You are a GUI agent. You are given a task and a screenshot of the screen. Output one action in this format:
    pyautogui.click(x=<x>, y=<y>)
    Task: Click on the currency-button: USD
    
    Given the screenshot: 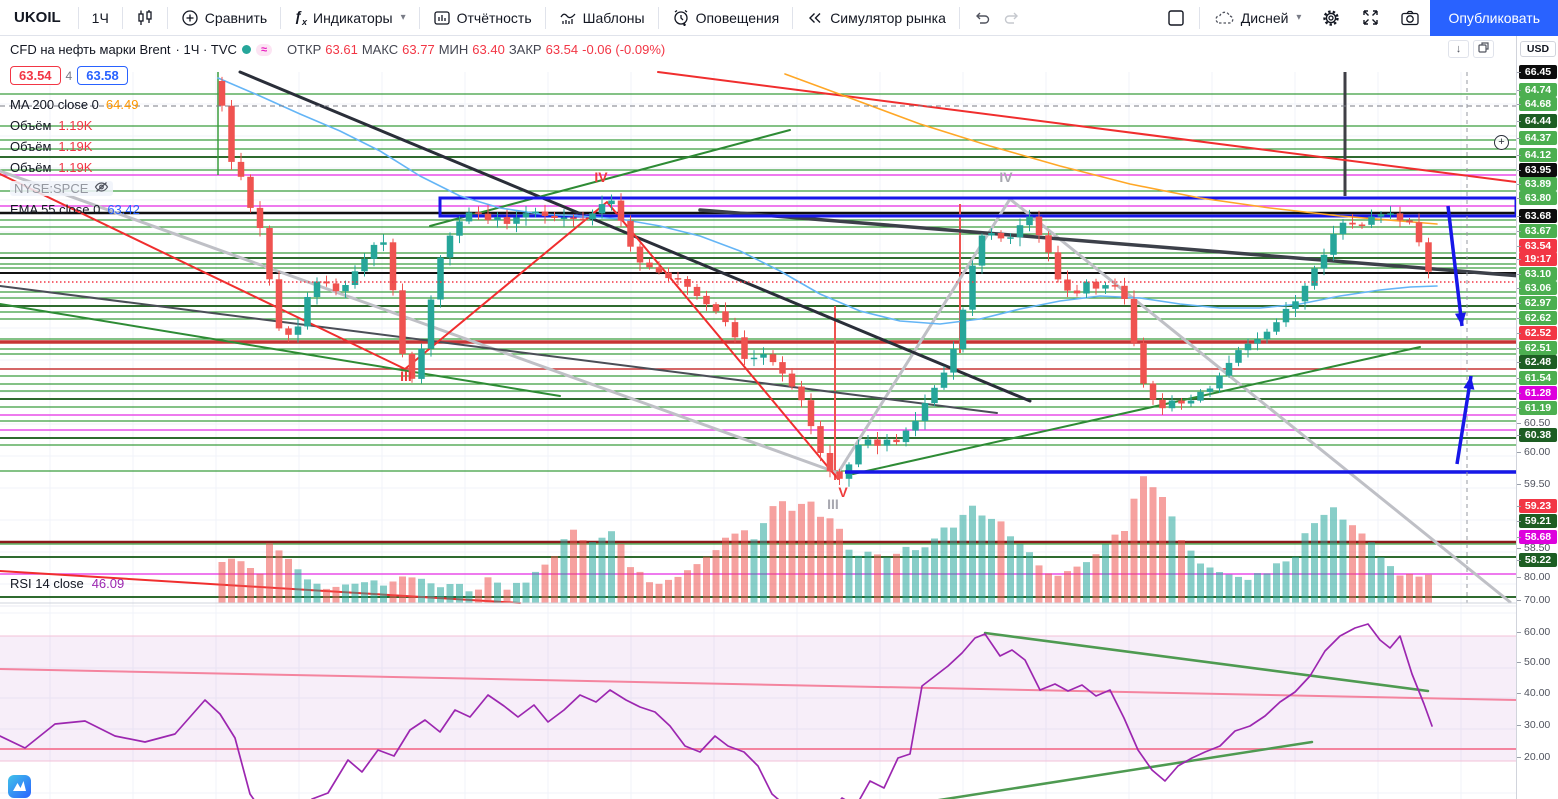 What is the action you would take?
    pyautogui.click(x=1538, y=49)
    